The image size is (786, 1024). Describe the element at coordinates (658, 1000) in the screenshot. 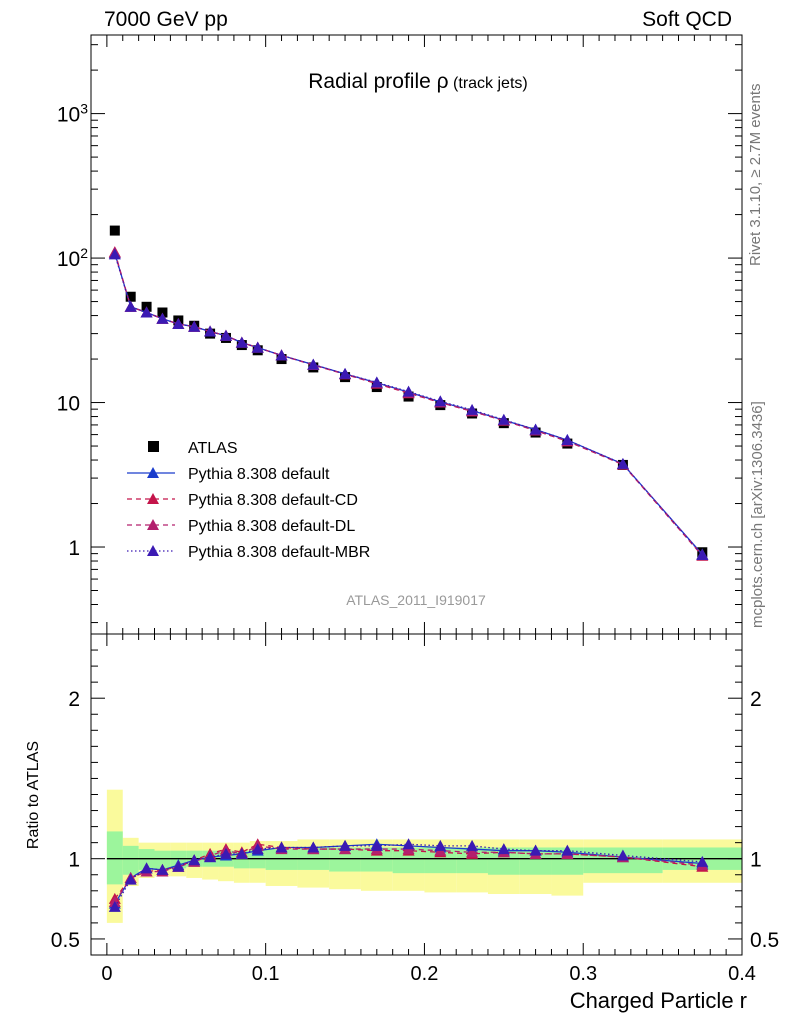

I see `x-axis-label: Charged Particle r` at that location.